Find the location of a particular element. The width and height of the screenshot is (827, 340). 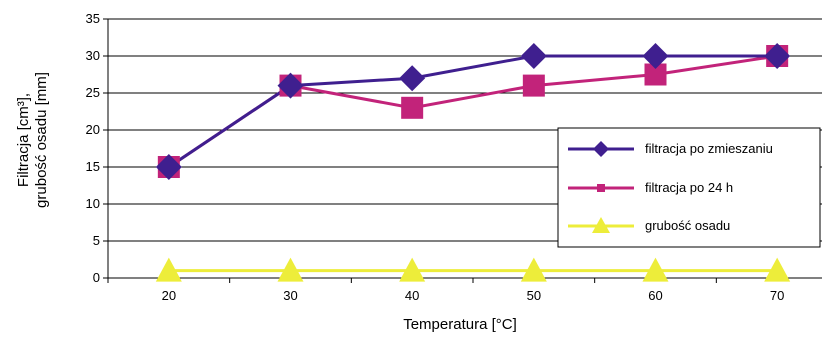

y-tick-label: 5 is located at coordinates (96, 240).